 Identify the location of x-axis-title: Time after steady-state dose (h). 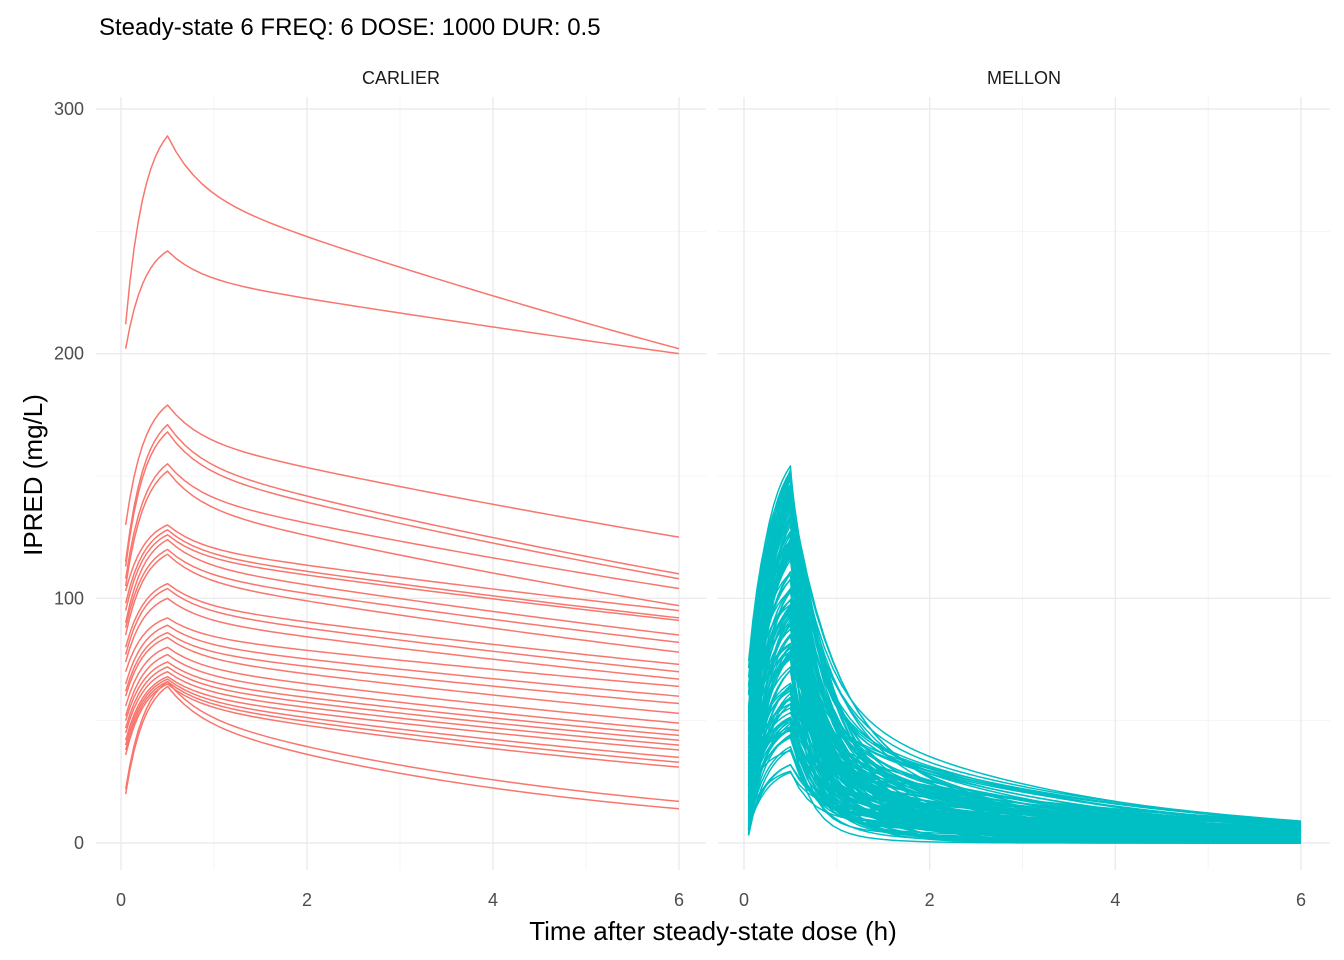
(713, 931).